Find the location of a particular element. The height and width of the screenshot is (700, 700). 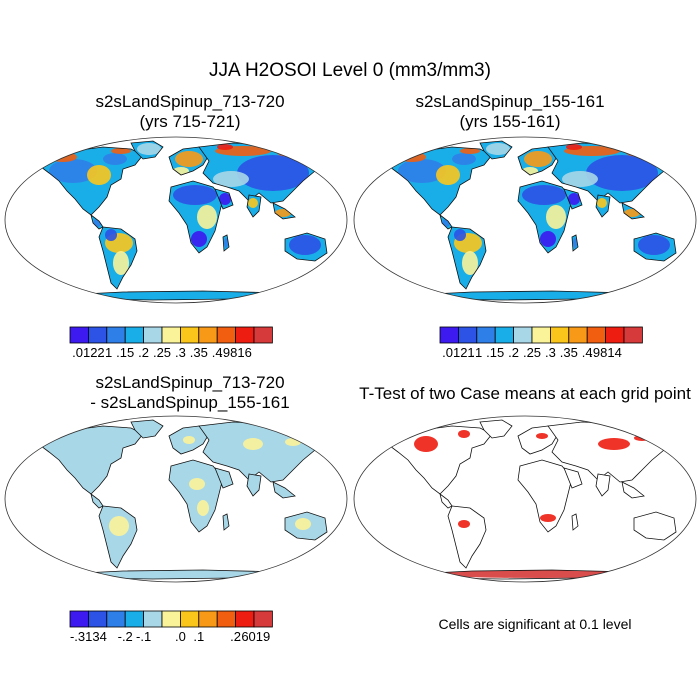

panel-4-map is located at coordinates (525, 499).